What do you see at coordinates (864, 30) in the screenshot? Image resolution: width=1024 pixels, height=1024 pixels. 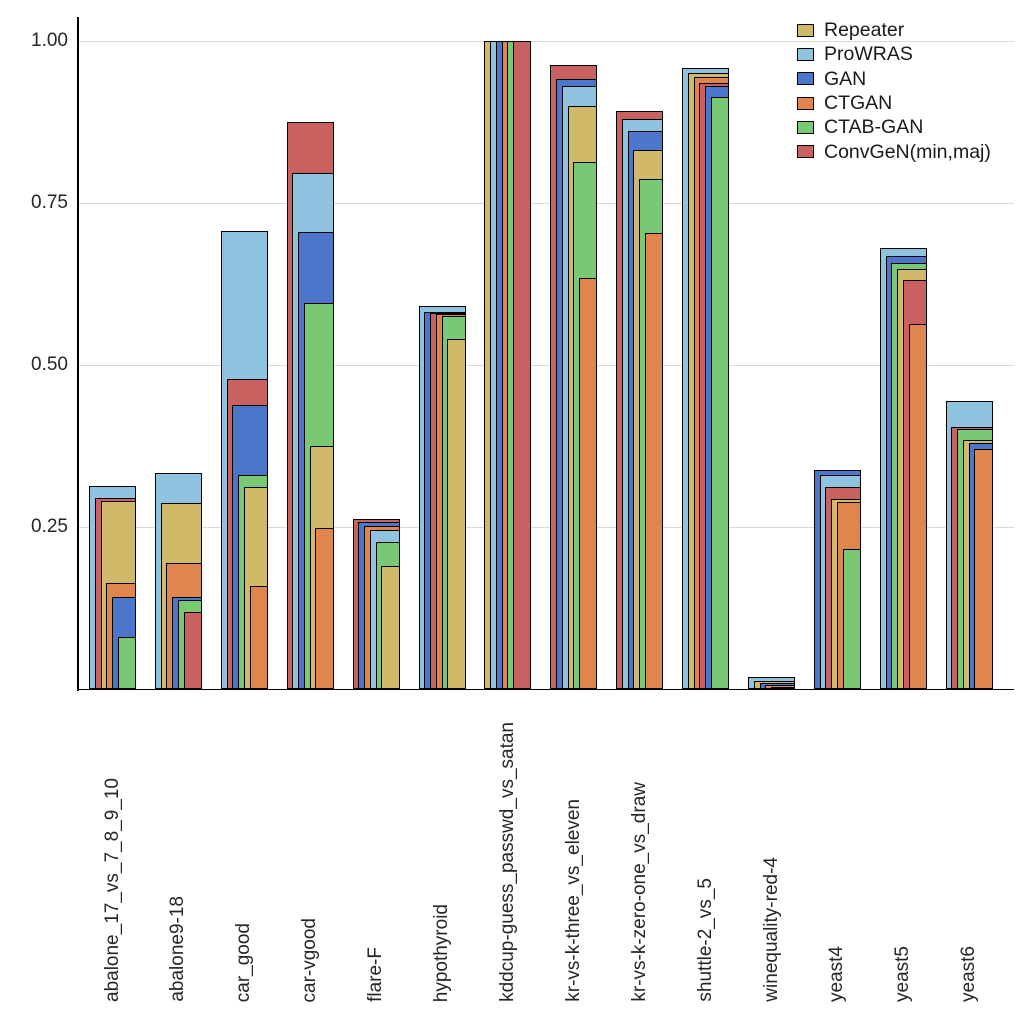 I see `legend-label: Repeater` at bounding box center [864, 30].